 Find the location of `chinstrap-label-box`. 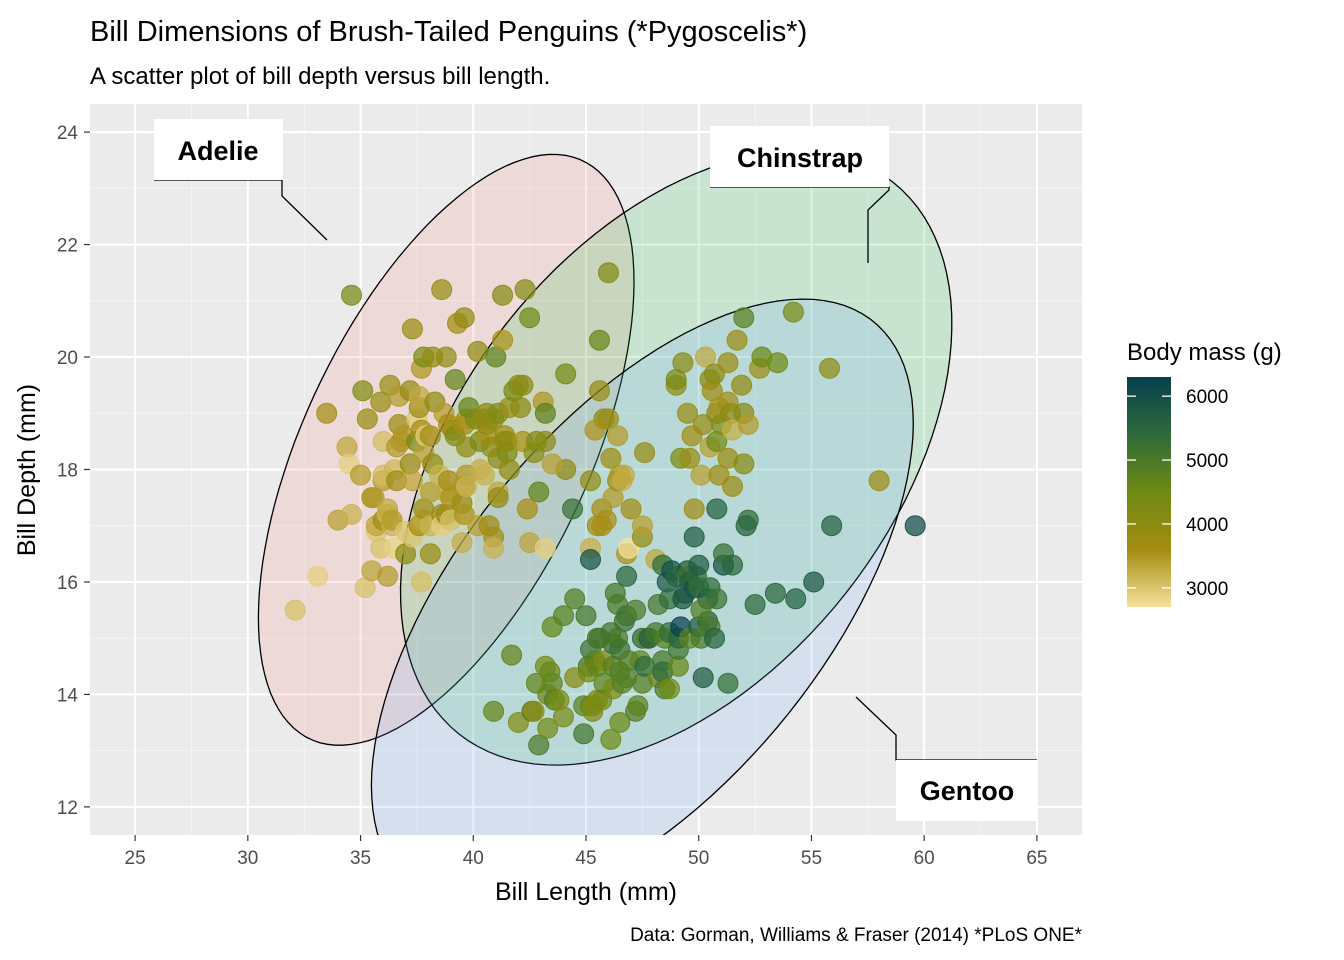

chinstrap-label-box is located at coordinates (799, 156).